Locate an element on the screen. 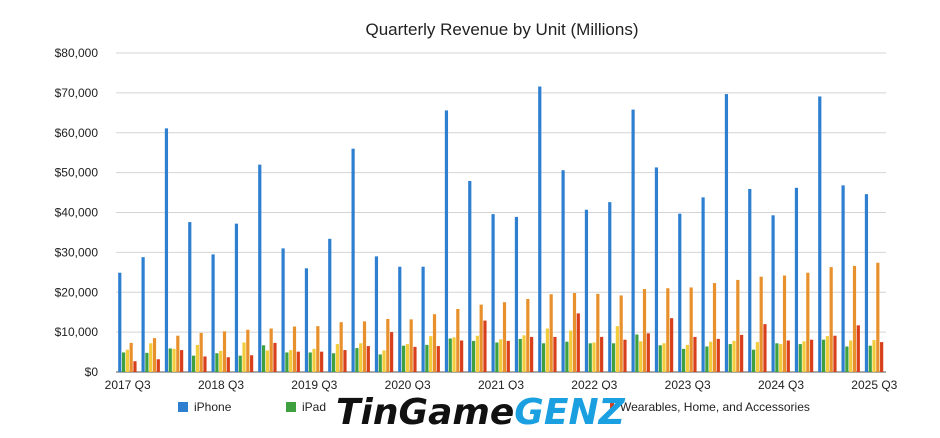 Image resolution: width=940 pixels, height=438 pixels. x-tick-label: 2024 Q3 is located at coordinates (781, 385).